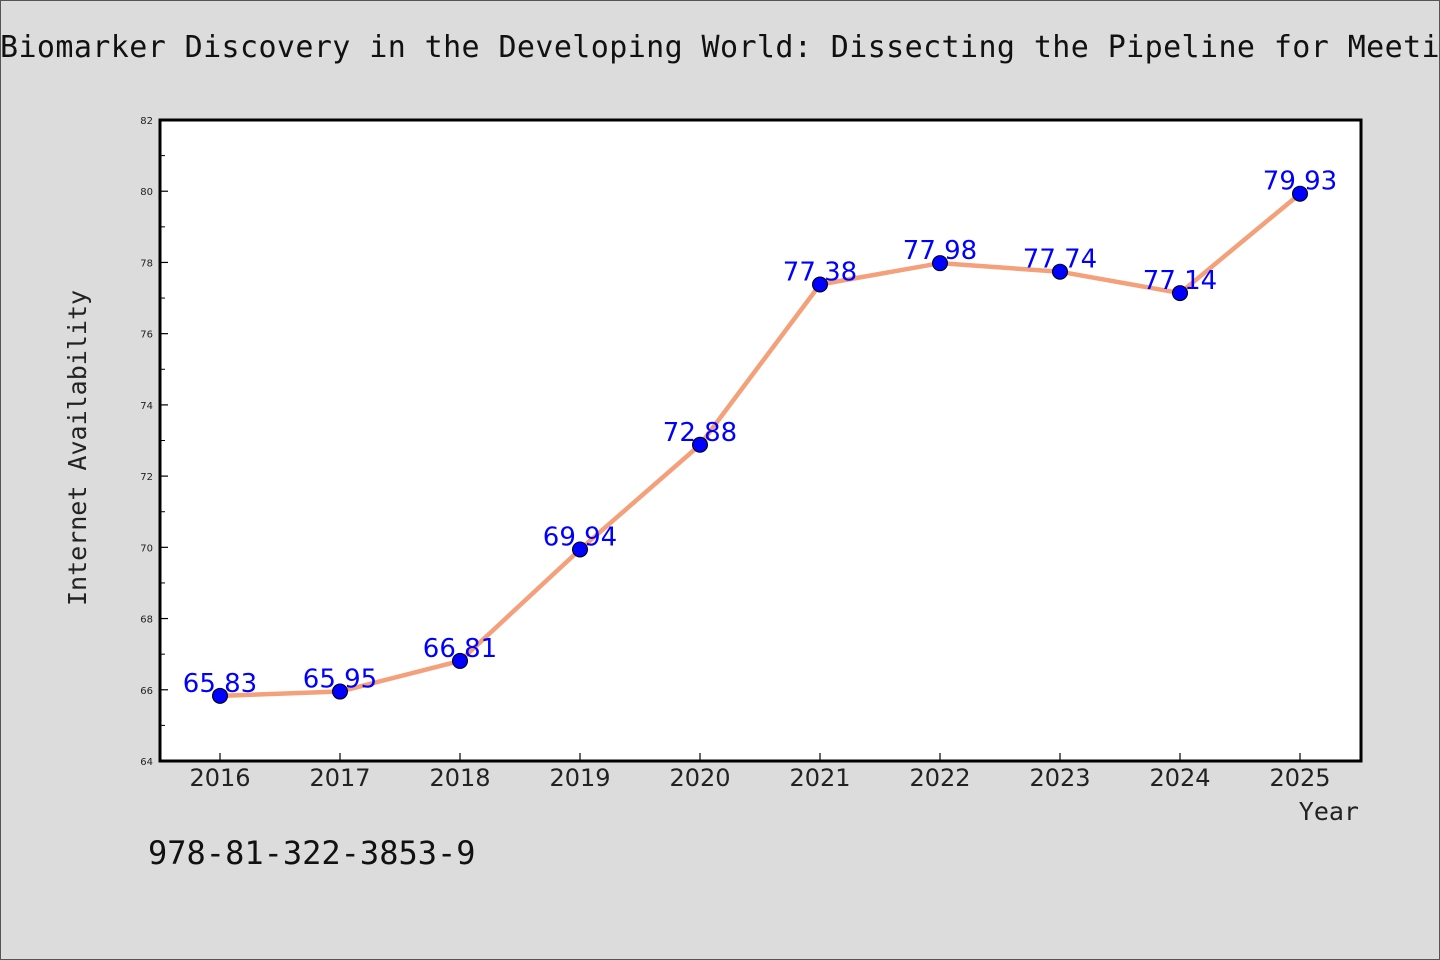 Image resolution: width=1440 pixels, height=960 pixels. Describe the element at coordinates (146, 691) in the screenshot. I see `y-tick-label: 66` at that location.